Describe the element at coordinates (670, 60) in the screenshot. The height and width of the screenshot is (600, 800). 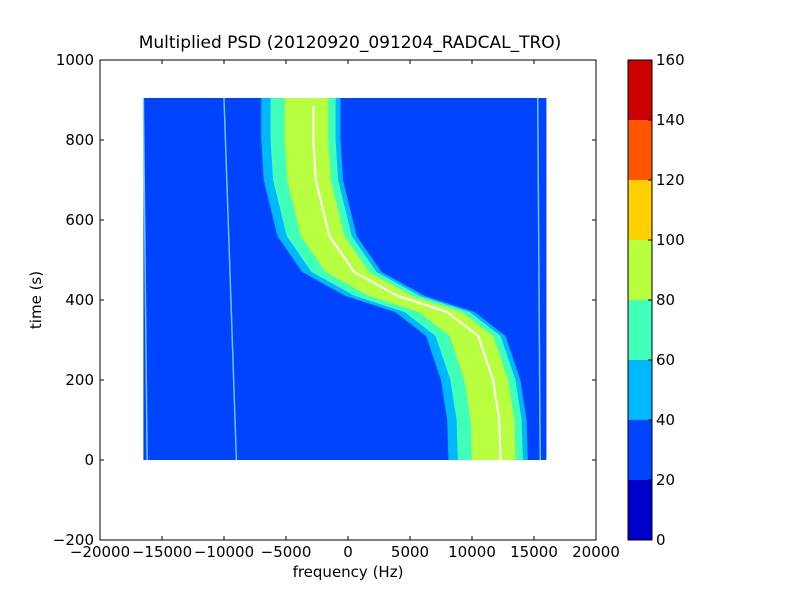
I see `colorbar-tick-label: 160` at that location.